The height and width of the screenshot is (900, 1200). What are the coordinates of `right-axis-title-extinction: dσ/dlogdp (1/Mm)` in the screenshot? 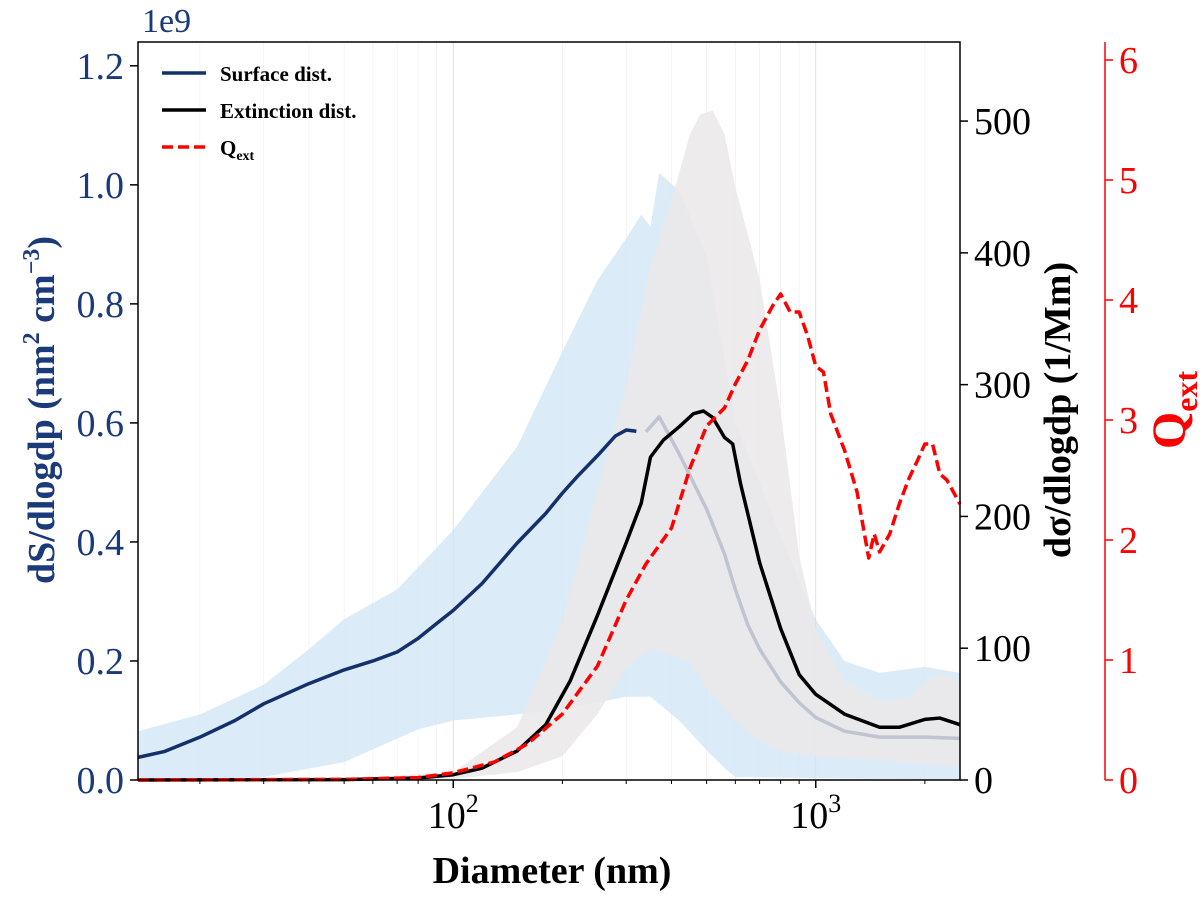 It's located at (1058, 410).